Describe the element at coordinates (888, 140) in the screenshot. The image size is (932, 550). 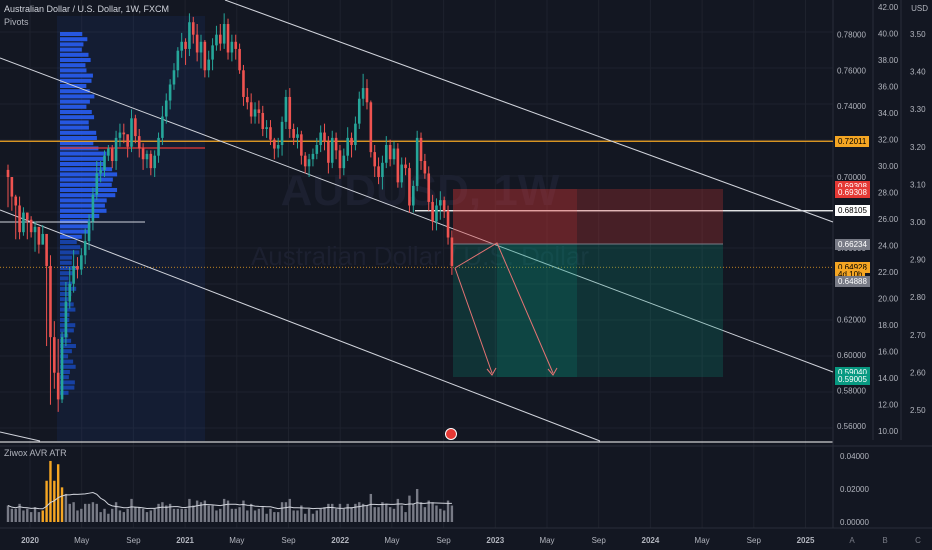
I see `scale-tick: 32.00` at that location.